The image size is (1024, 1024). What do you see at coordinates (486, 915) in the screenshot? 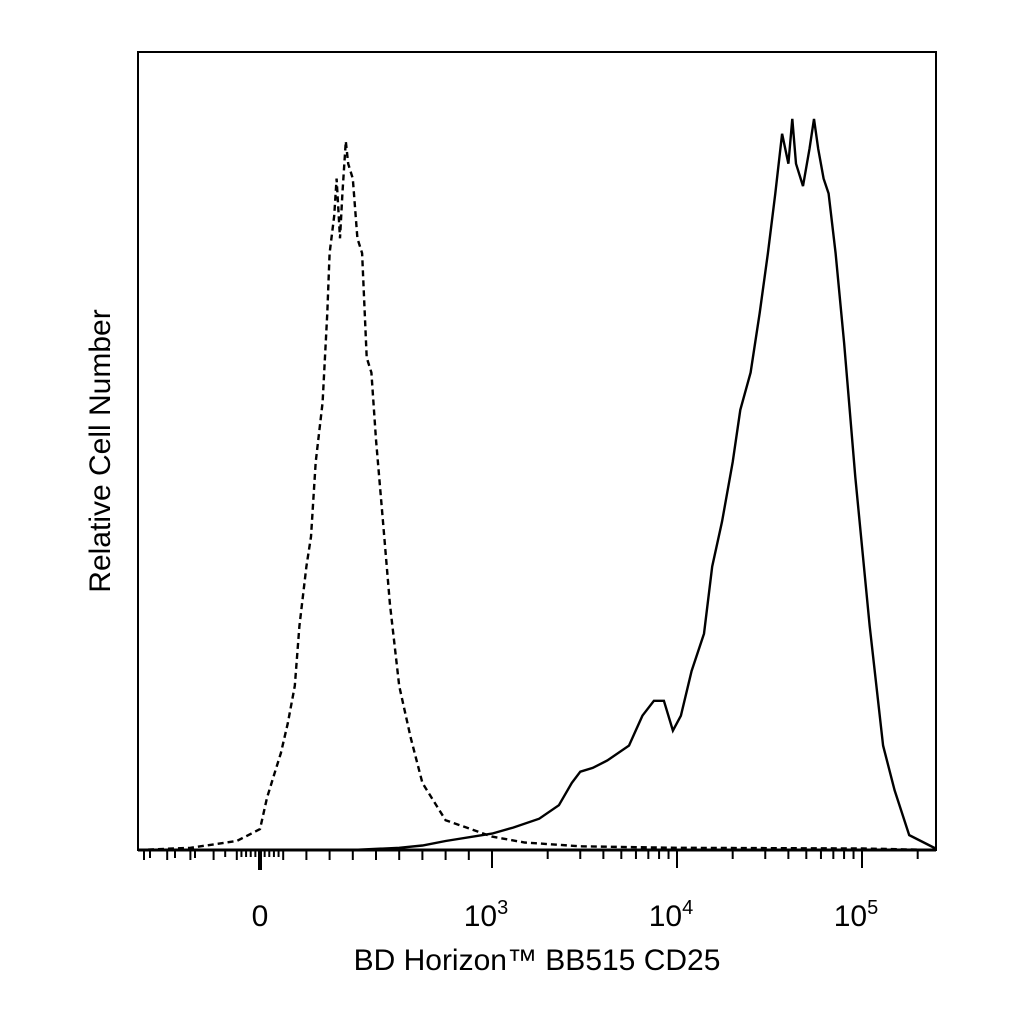
I see `x-tick-label: 10³` at bounding box center [486, 915].